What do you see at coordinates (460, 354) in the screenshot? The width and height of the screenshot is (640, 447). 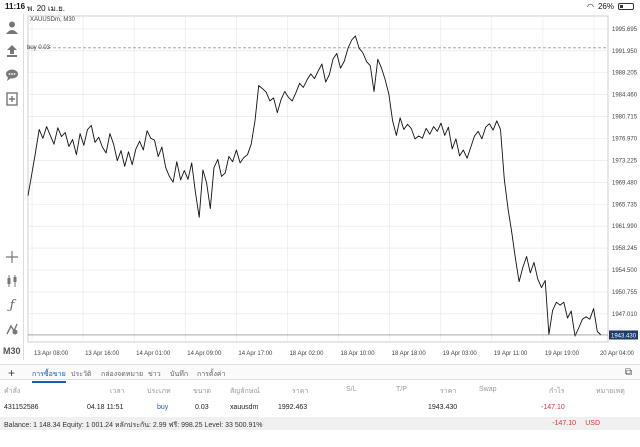 I see `x-tick-label: 19 Apr 03:00` at bounding box center [460, 354].